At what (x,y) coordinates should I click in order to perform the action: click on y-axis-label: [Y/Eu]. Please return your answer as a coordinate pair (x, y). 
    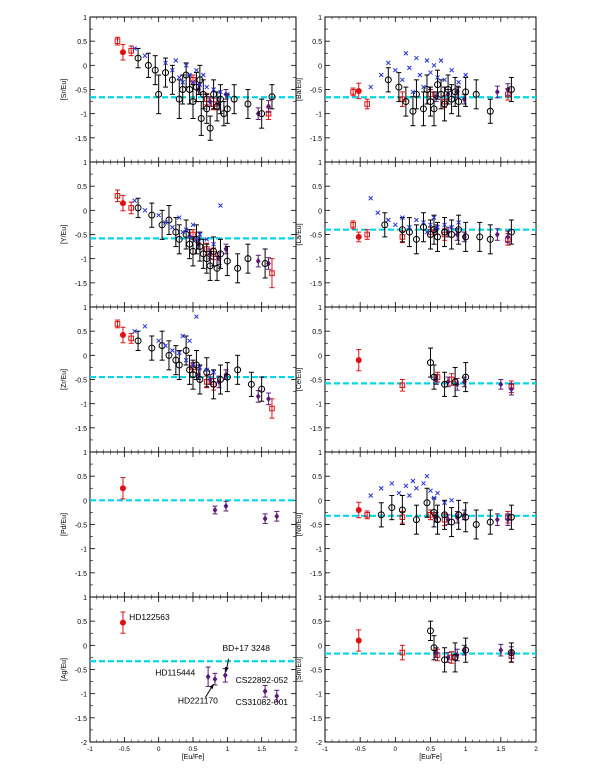
    Looking at the image, I should click on (64, 234).